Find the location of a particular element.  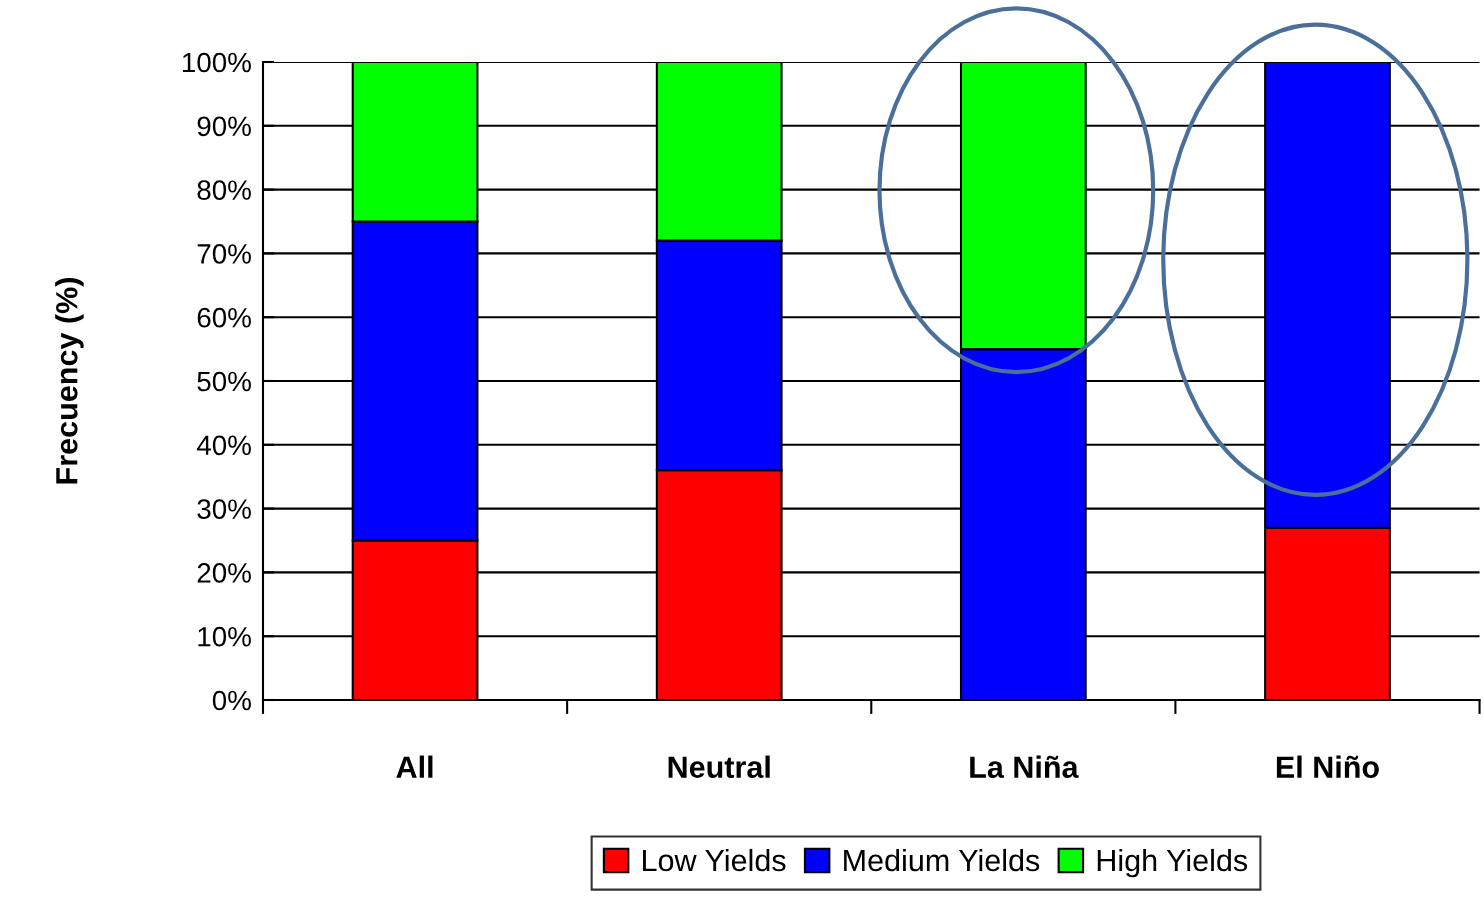

y-tick-label: 40% is located at coordinates (223, 445).